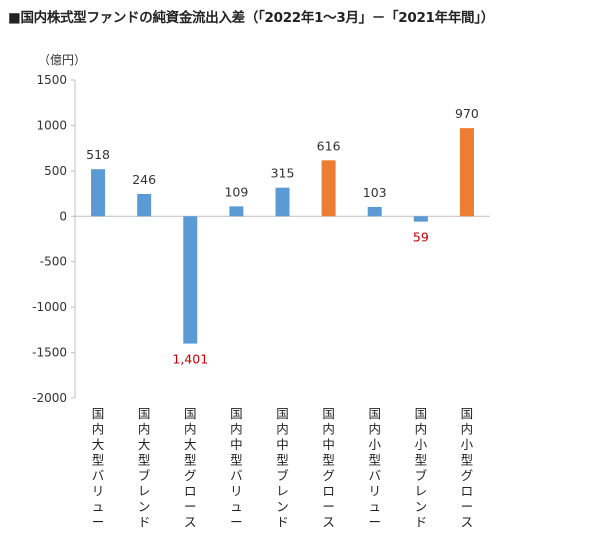 This screenshot has width=600, height=540. I want to click on category-label: 国内小型ブレンド, so click(421, 468).